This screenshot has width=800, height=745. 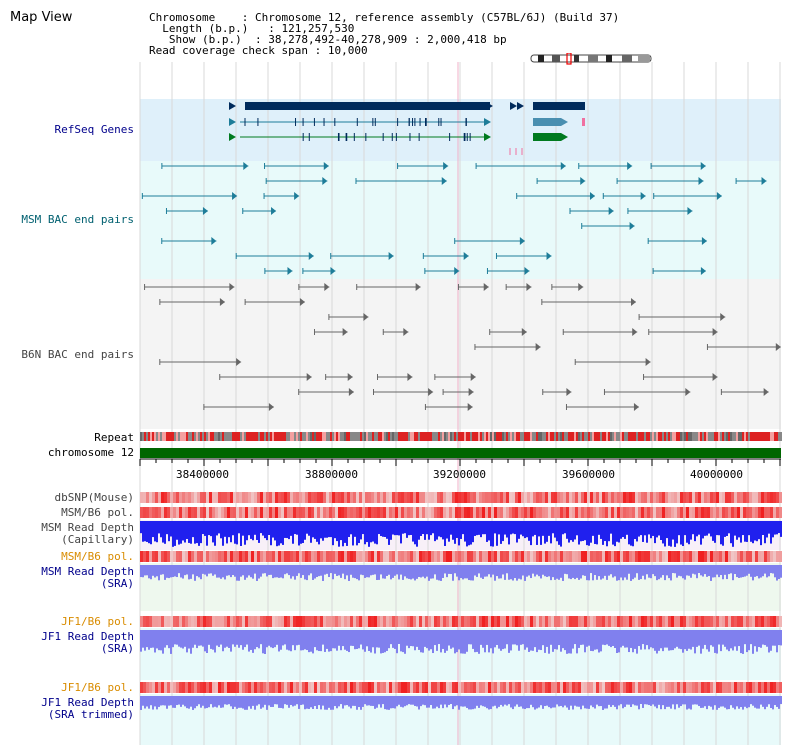 I want to click on track-label-repeat: Repeat, so click(x=114, y=437).